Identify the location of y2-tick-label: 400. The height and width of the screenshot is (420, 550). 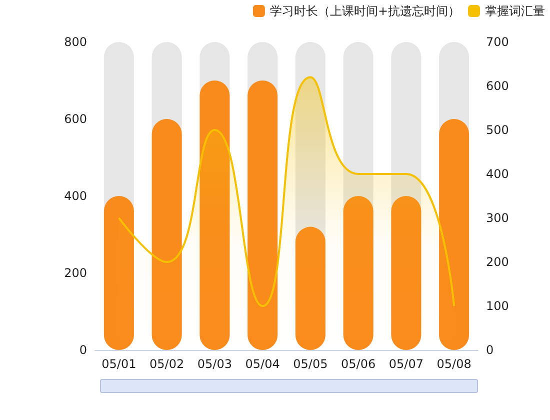
(497, 174).